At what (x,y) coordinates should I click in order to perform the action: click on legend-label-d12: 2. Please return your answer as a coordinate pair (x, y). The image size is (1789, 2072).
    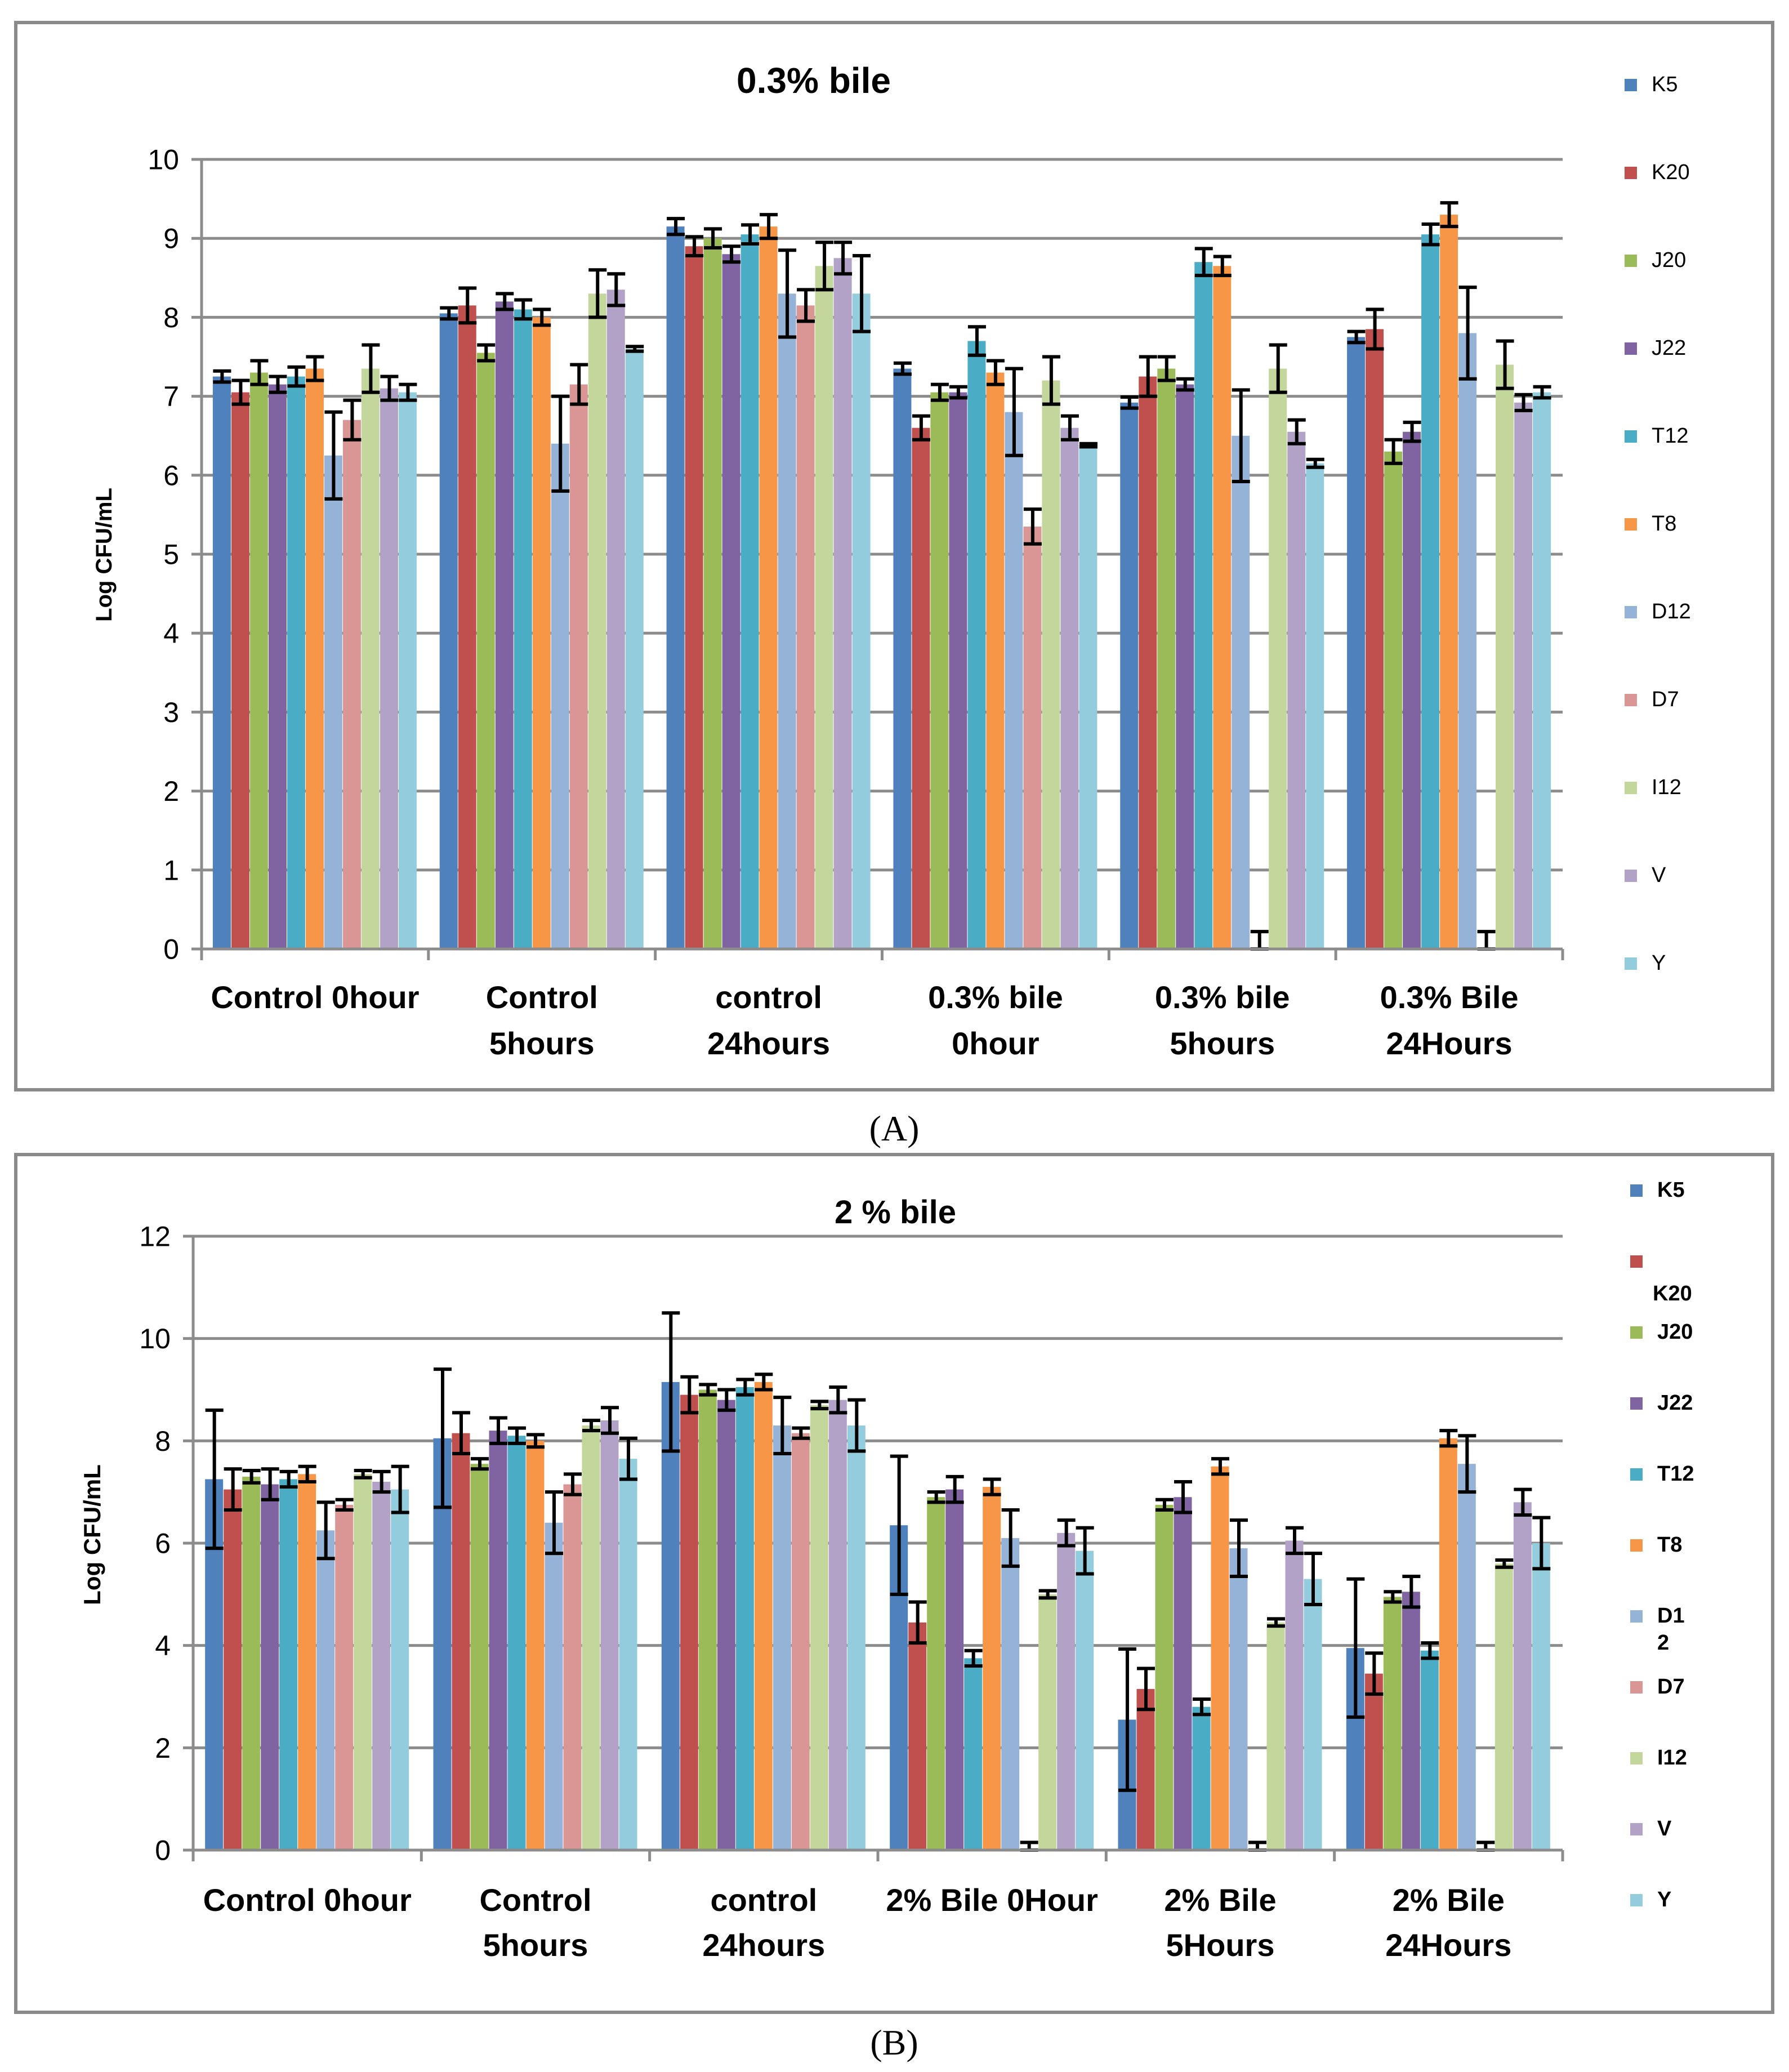
    Looking at the image, I should click on (1663, 1643).